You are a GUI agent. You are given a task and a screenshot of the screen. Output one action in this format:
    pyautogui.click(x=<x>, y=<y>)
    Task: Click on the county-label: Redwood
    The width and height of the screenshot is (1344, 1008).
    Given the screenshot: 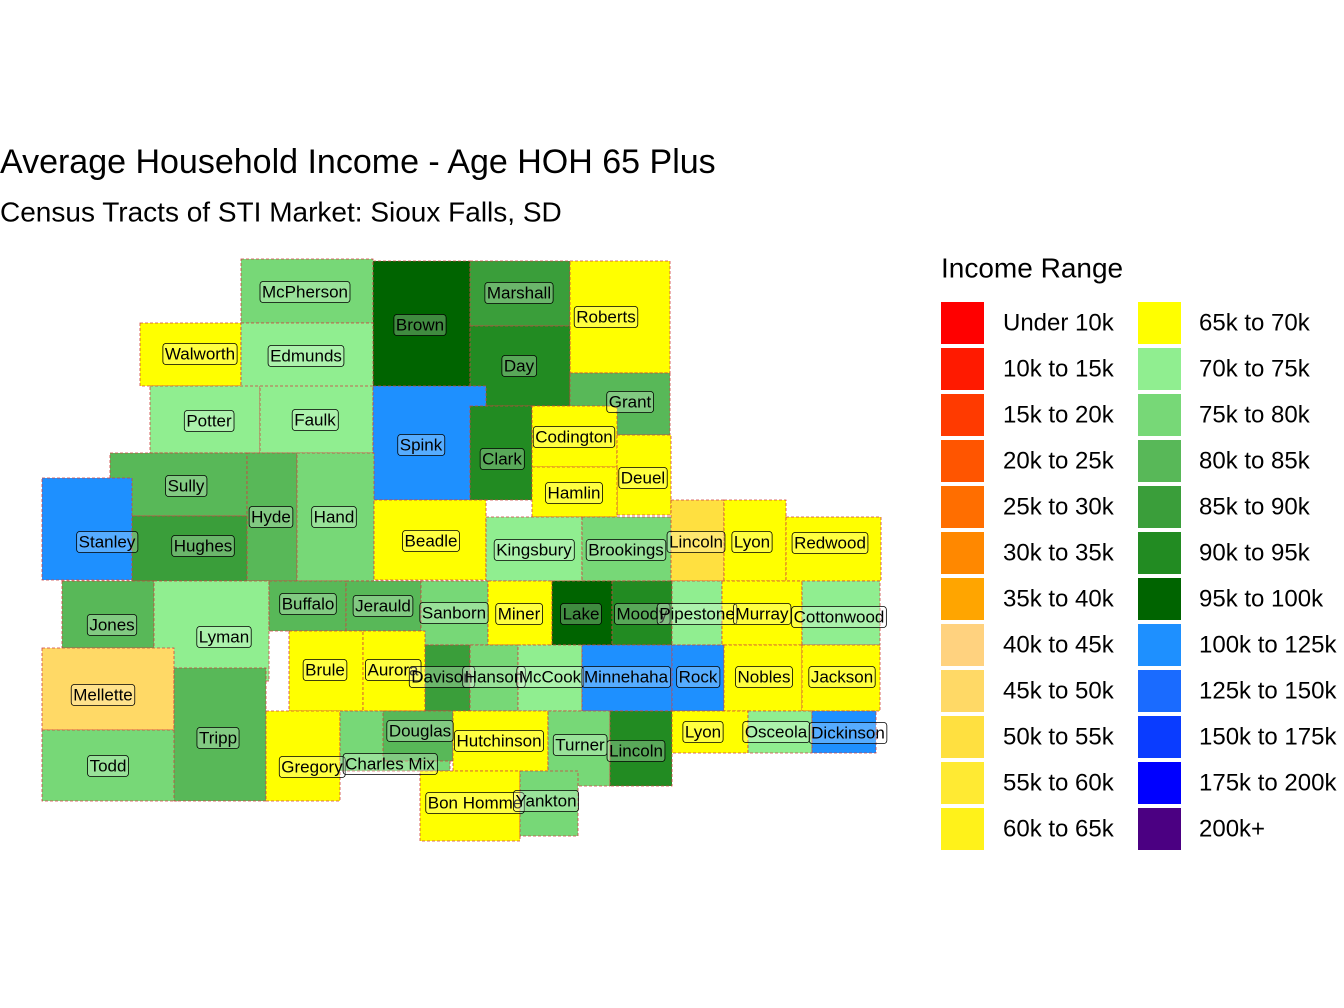 What is the action you would take?
    pyautogui.click(x=830, y=542)
    